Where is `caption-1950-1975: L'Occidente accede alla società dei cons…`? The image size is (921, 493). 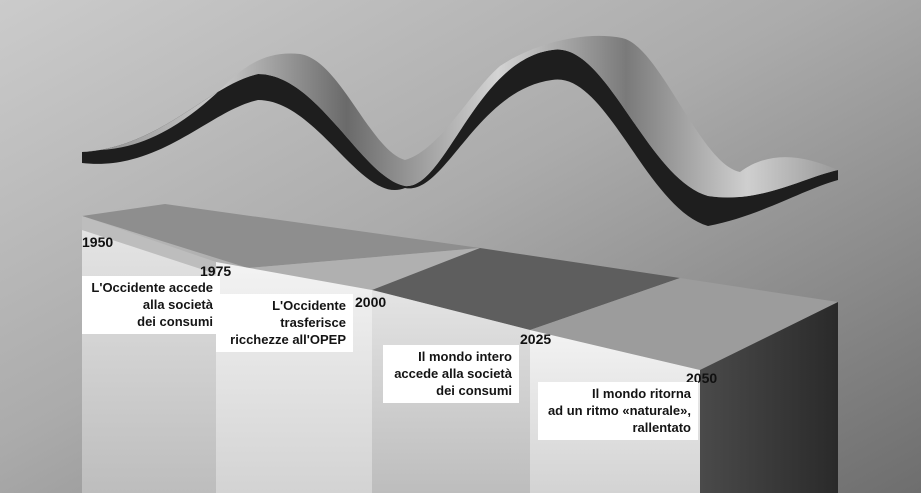 caption-1950-1975: L'Occidente accede alla società dei cons… is located at coordinates (151, 305).